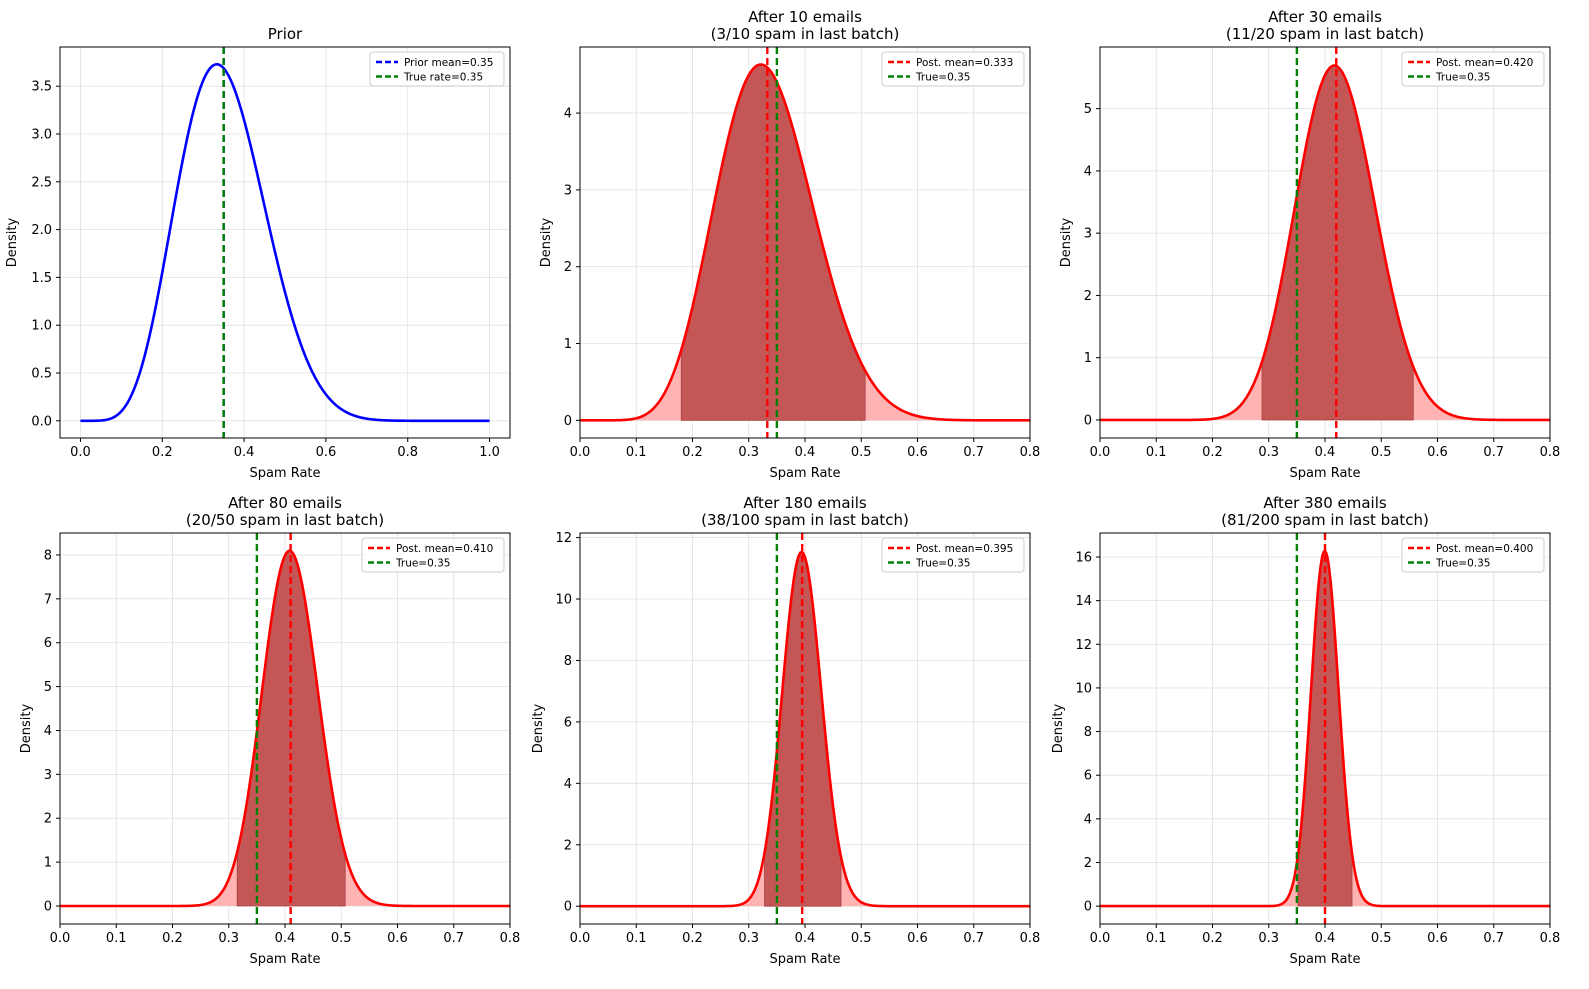 This screenshot has height=989, width=1589. What do you see at coordinates (1325, 503) in the screenshot?
I see `subplot-title: After 380 emails` at bounding box center [1325, 503].